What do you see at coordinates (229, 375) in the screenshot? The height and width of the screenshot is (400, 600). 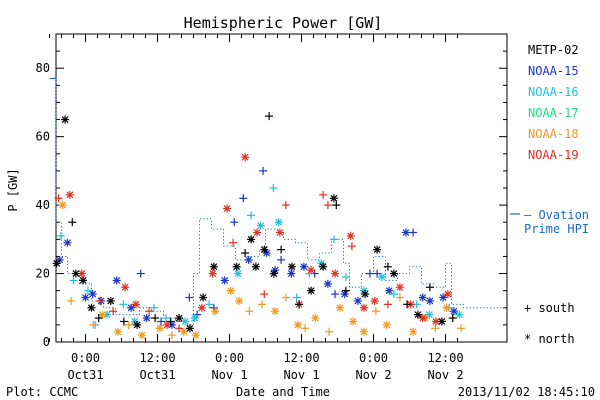 I see `x-tick-label-date: Nov 1` at bounding box center [229, 375].